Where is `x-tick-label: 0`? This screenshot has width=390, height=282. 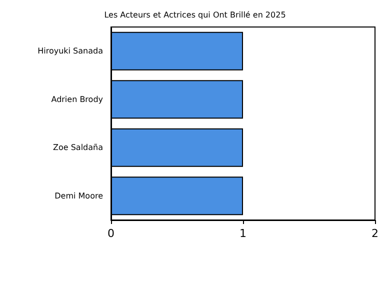
x-tick-label: 0 is located at coordinates (111, 233).